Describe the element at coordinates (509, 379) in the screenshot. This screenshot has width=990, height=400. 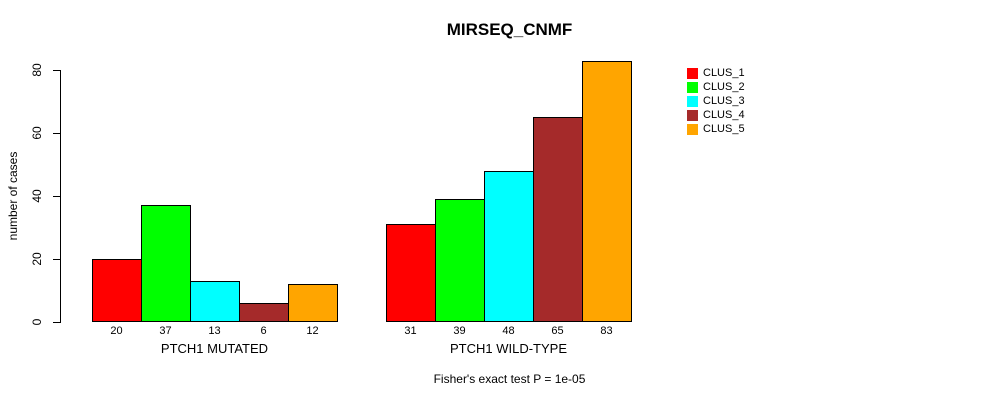
I see `footnote-text: Fisher's exact test P = 1e-05` at that location.